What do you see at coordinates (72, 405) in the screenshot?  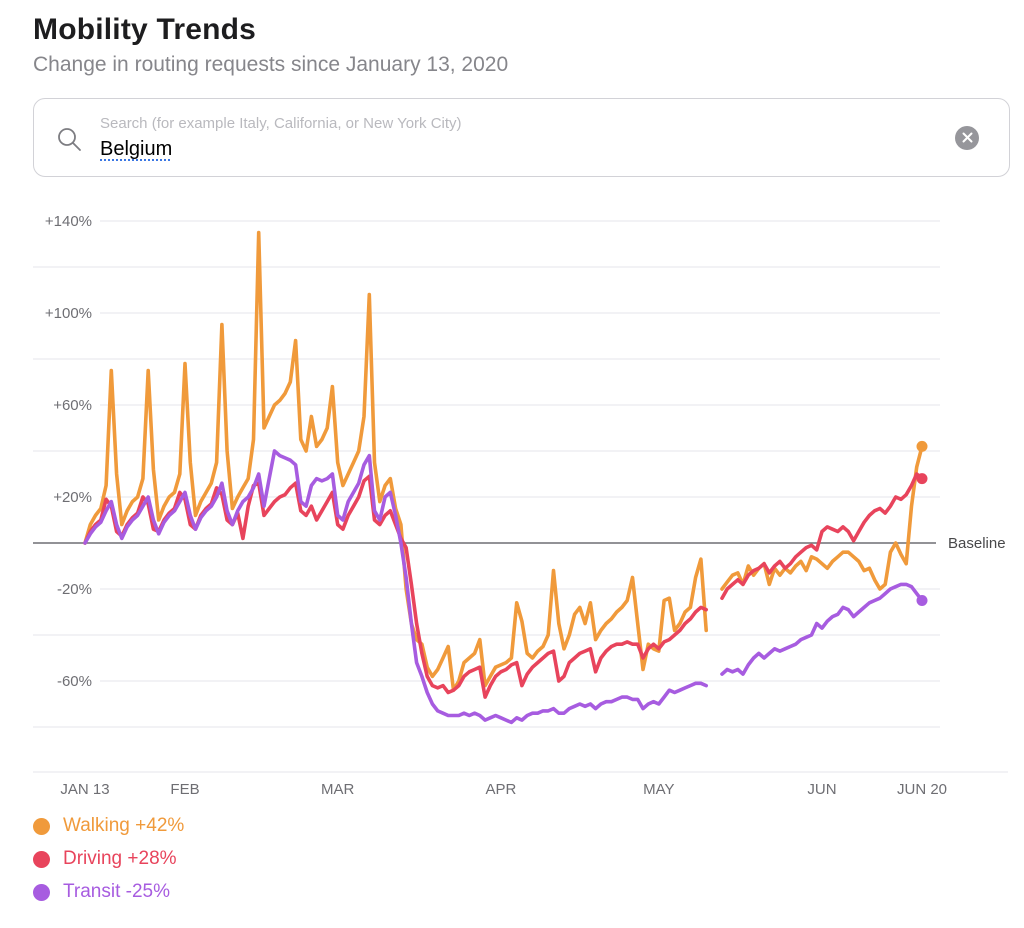 I see `y-tick-label: +60%` at bounding box center [72, 405].